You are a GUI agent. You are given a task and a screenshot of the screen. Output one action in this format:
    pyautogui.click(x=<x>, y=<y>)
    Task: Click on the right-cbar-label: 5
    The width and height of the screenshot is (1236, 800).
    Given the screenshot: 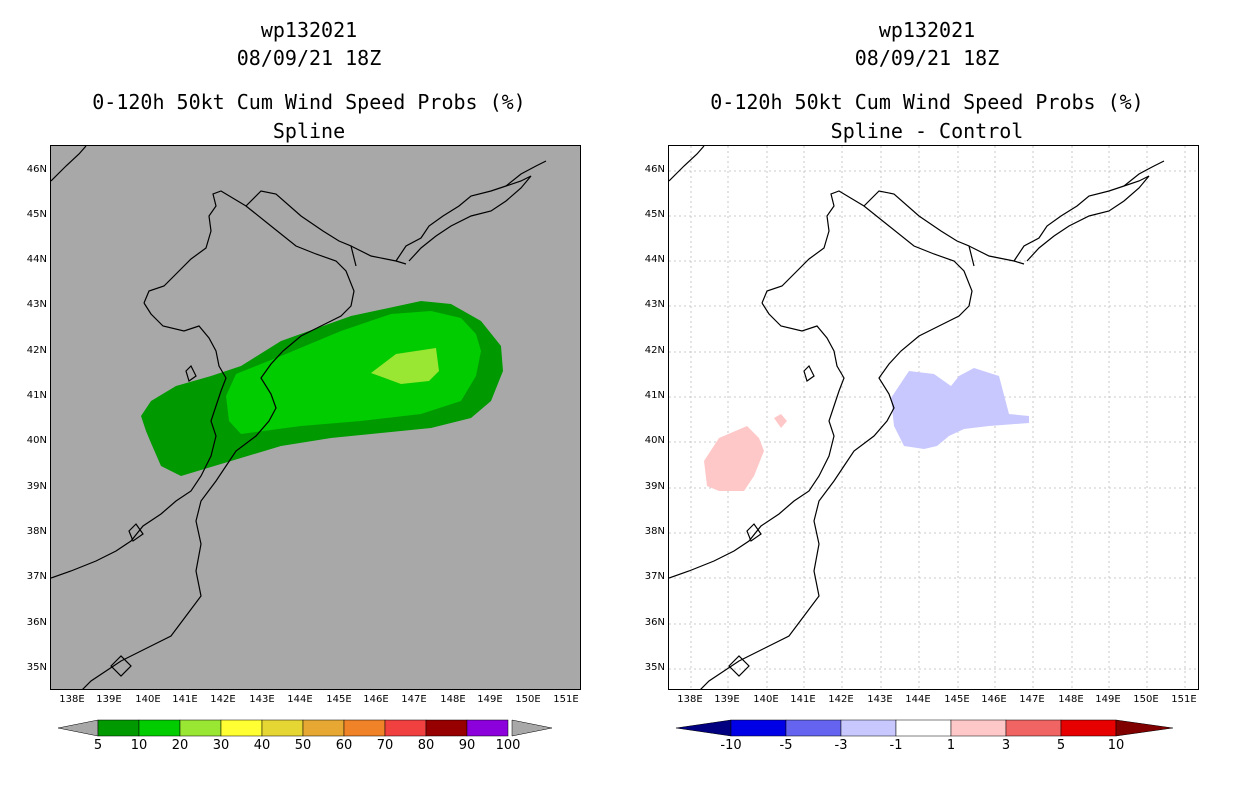 What is the action you would take?
    pyautogui.click(x=1061, y=745)
    